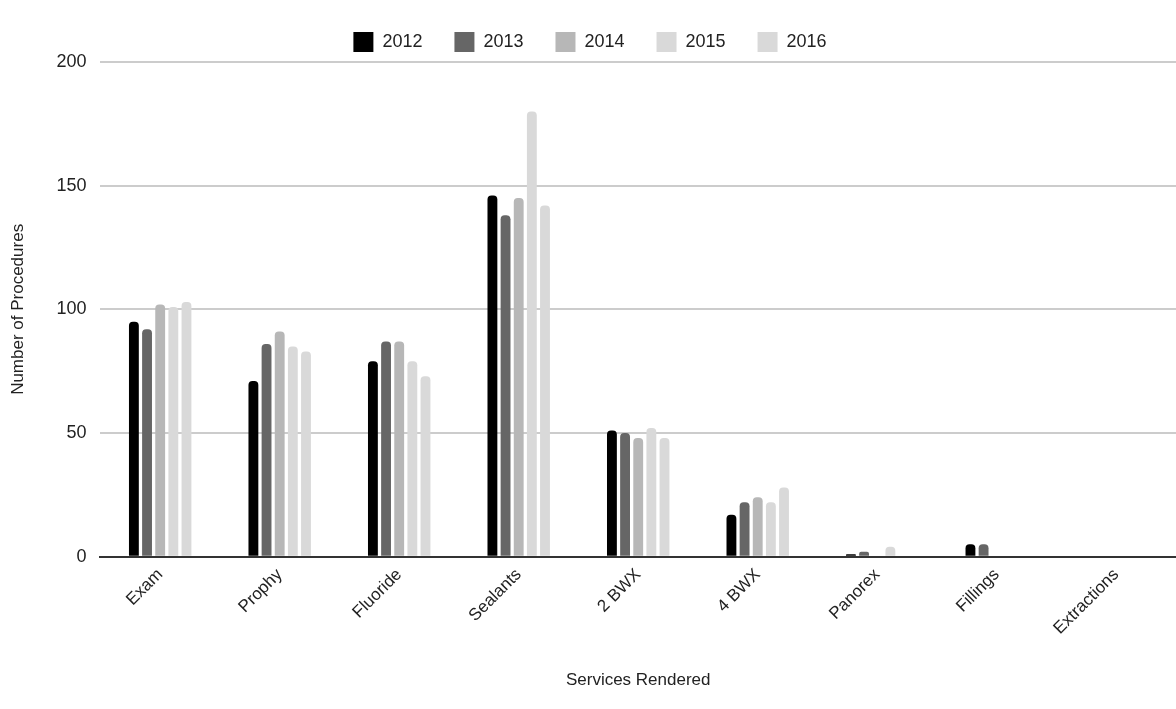  What do you see at coordinates (604, 40) in the screenshot?
I see `legend-label: 2014` at bounding box center [604, 40].